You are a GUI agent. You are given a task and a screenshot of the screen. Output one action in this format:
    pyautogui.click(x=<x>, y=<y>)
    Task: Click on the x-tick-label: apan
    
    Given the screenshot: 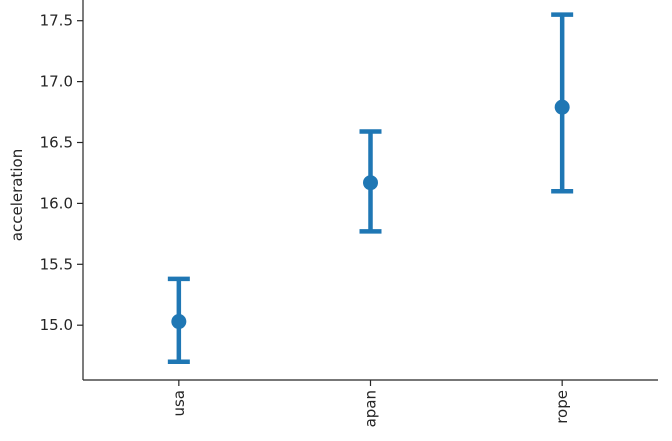 What is the action you would take?
    pyautogui.click(x=371, y=408)
    